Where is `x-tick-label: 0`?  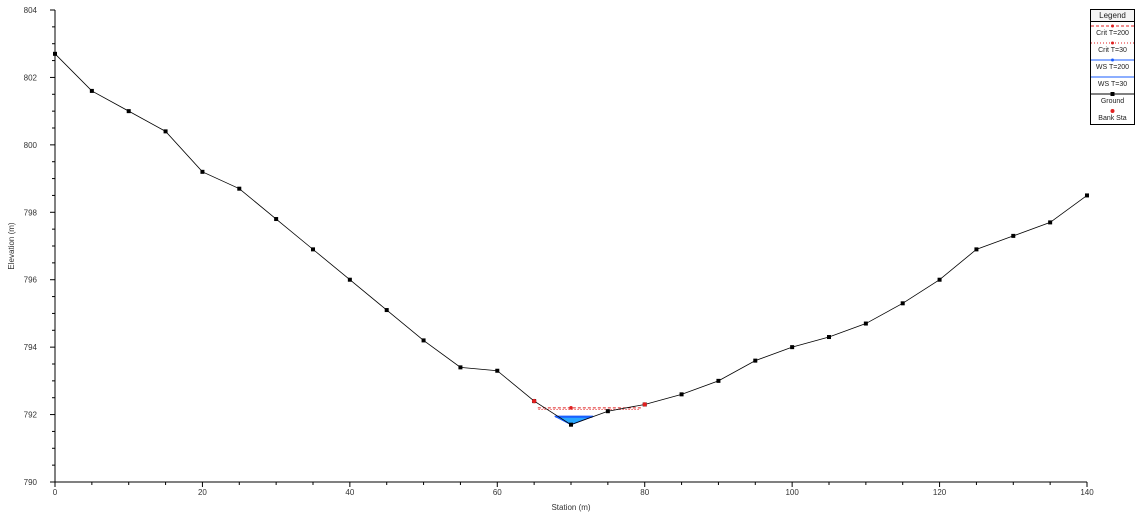
x-tick-label: 0 is located at coordinates (55, 492).